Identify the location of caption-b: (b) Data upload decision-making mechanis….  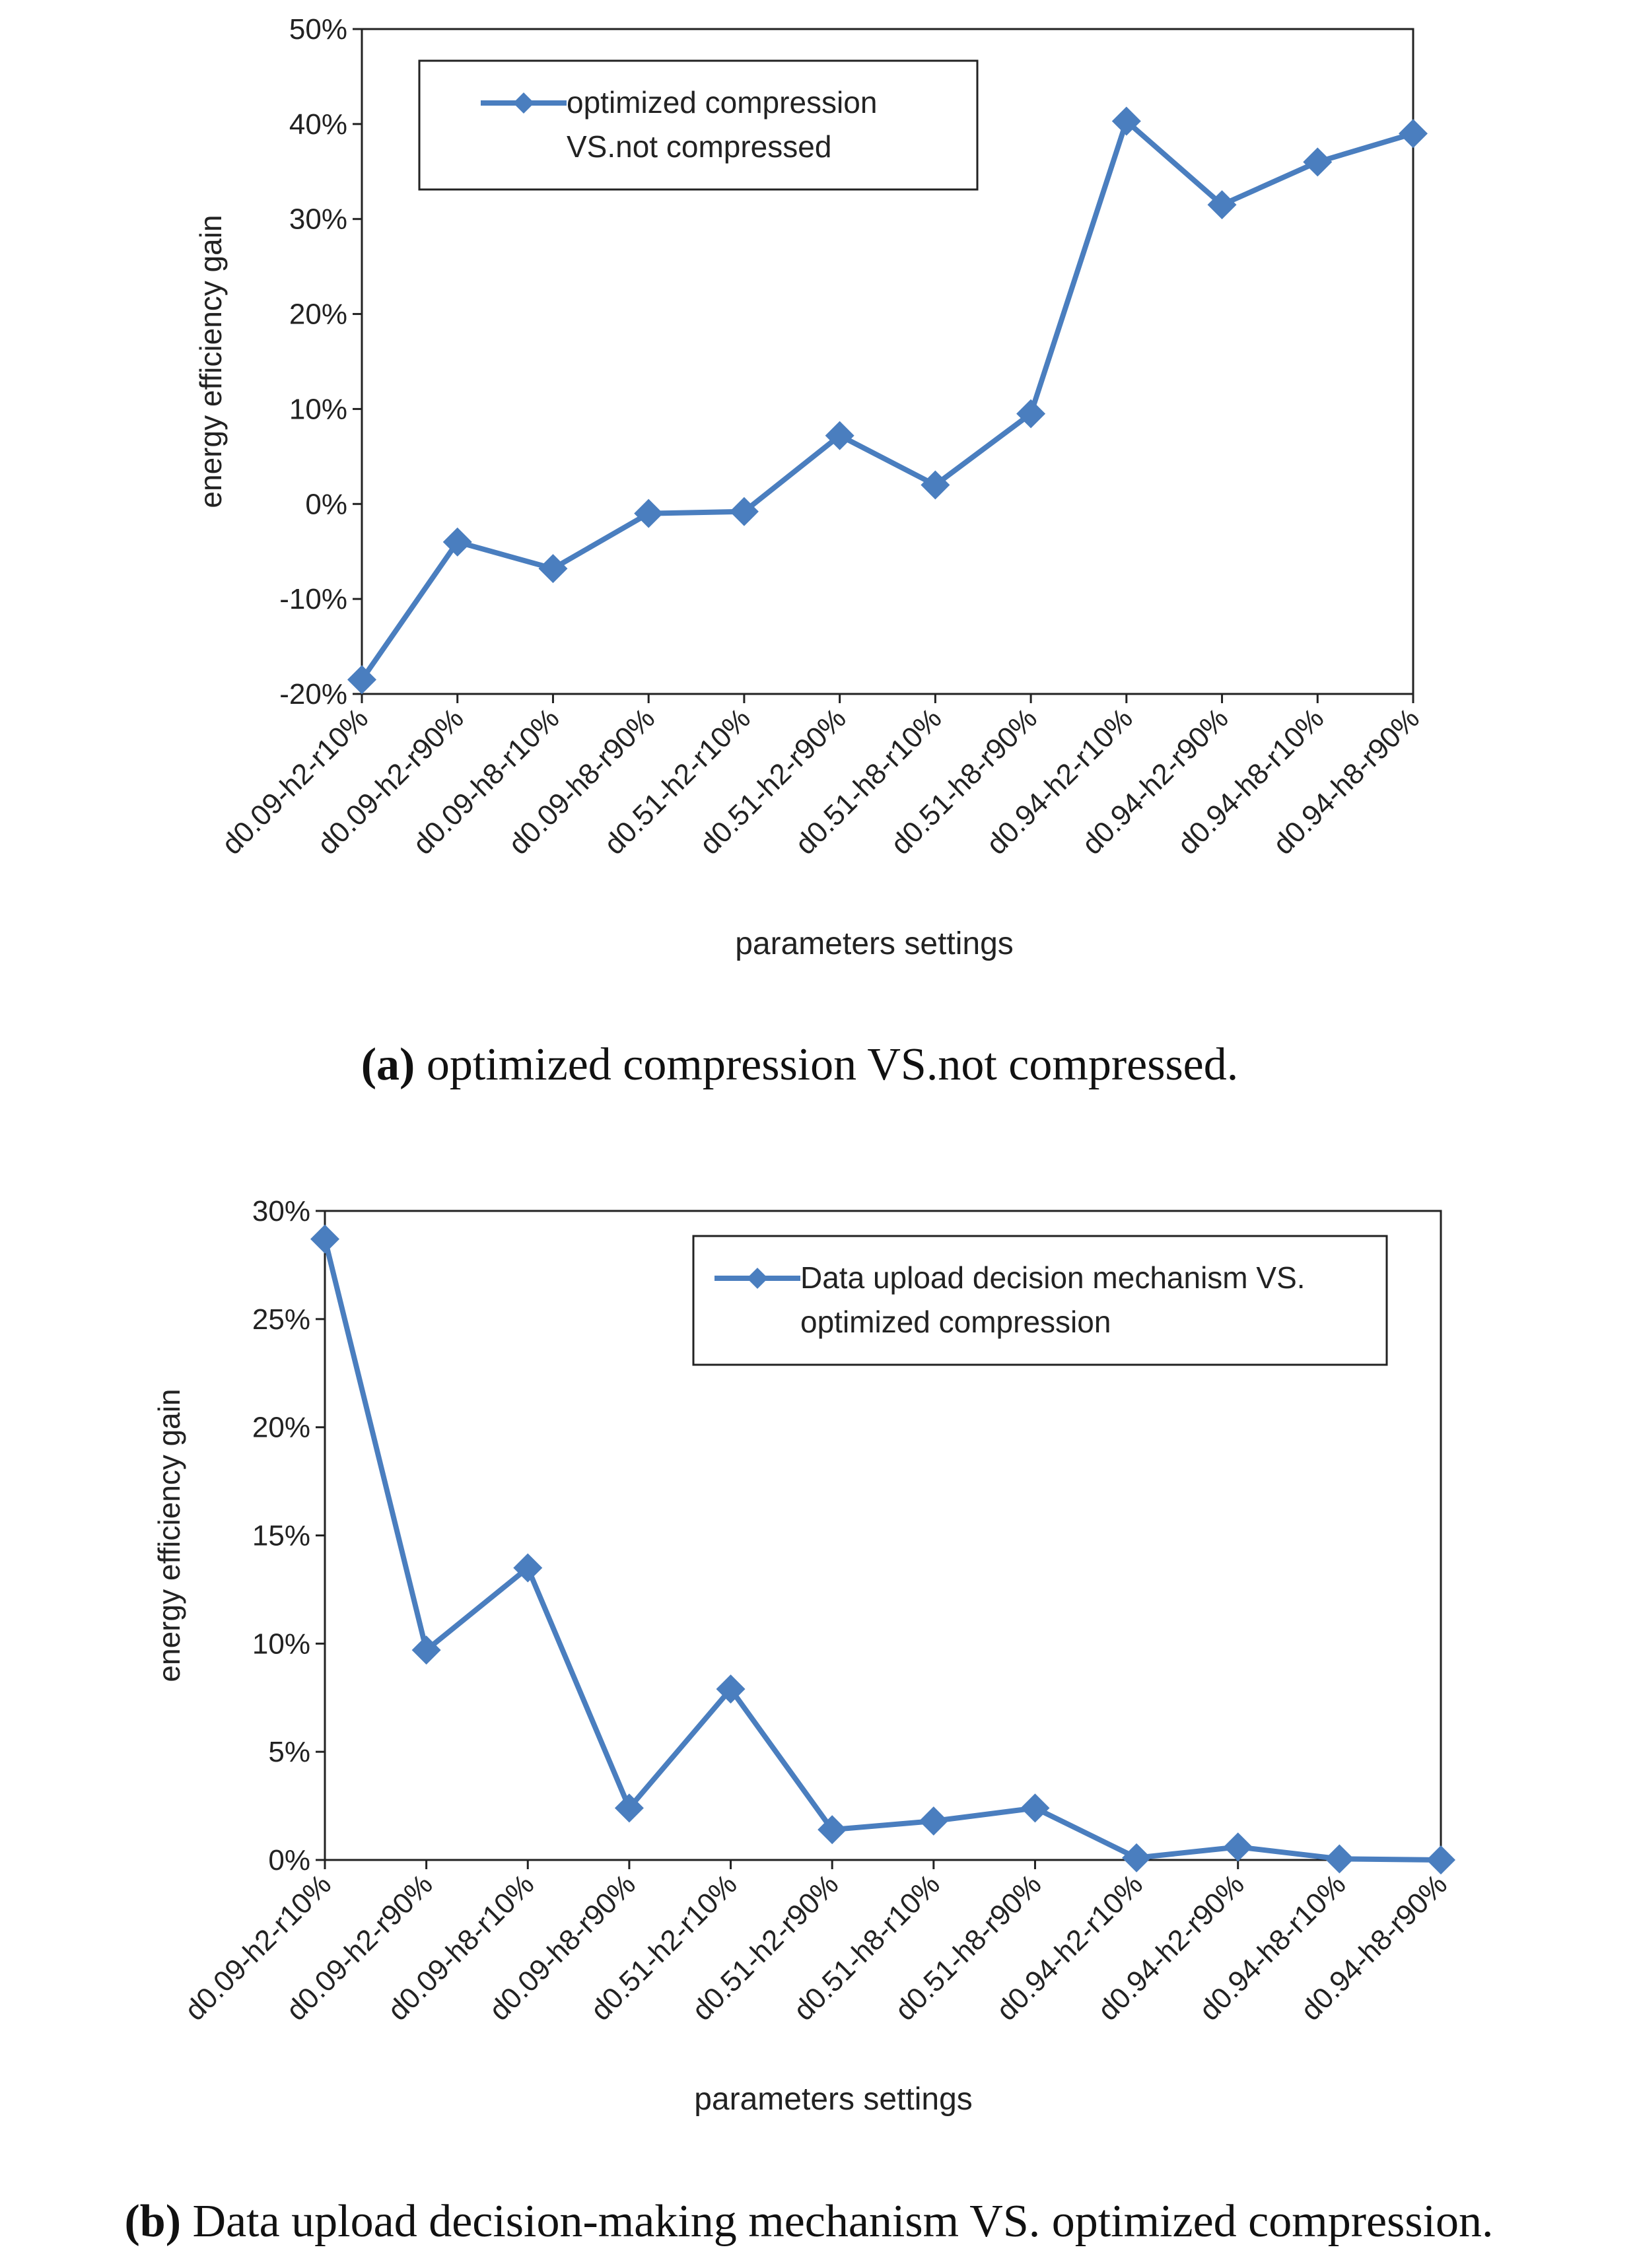
(808, 2222).